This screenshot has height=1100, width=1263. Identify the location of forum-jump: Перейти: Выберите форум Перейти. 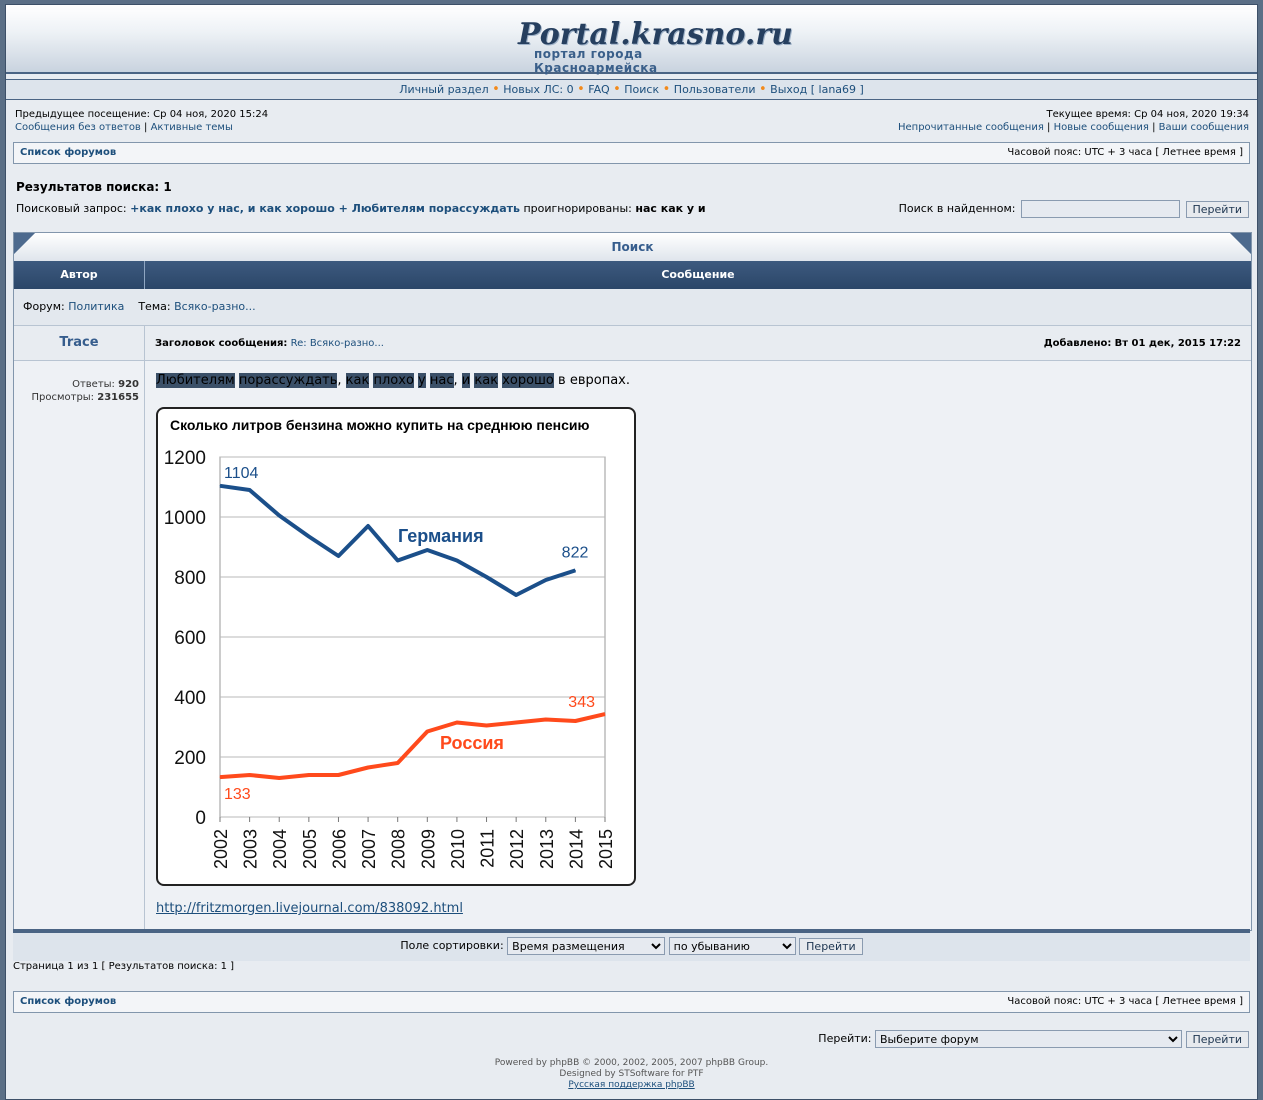
(1033, 1039).